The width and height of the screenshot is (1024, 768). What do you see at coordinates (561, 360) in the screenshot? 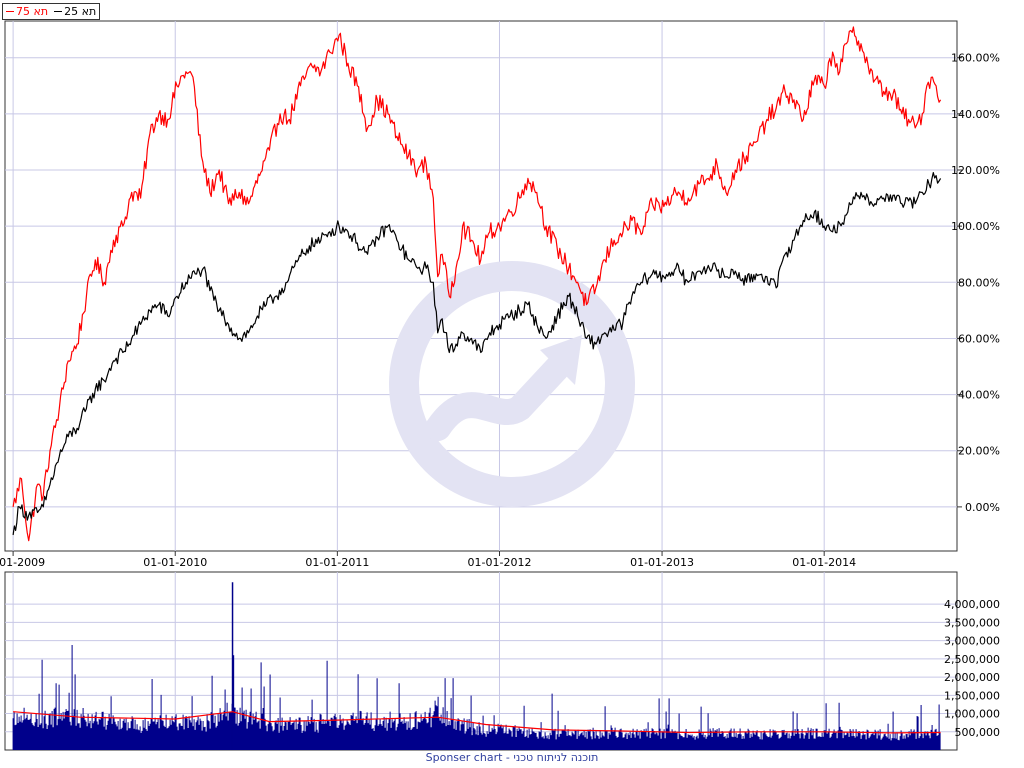
I see `watermark-arrowhead` at bounding box center [561, 360].